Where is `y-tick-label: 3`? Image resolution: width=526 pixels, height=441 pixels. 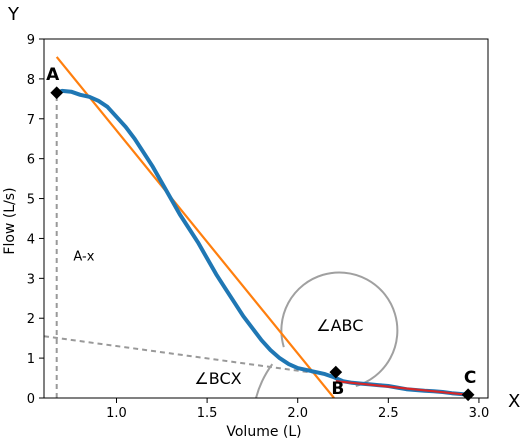 y-tick-label: 3 is located at coordinates (31, 279).